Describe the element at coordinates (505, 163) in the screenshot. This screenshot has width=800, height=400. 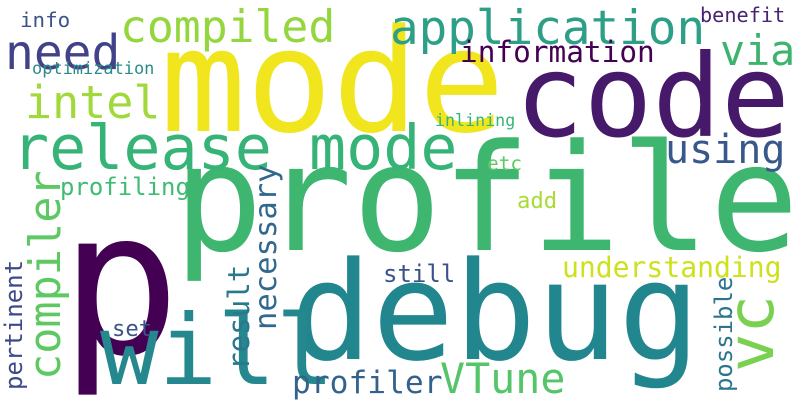
I see `word-etc: etc` at that location.